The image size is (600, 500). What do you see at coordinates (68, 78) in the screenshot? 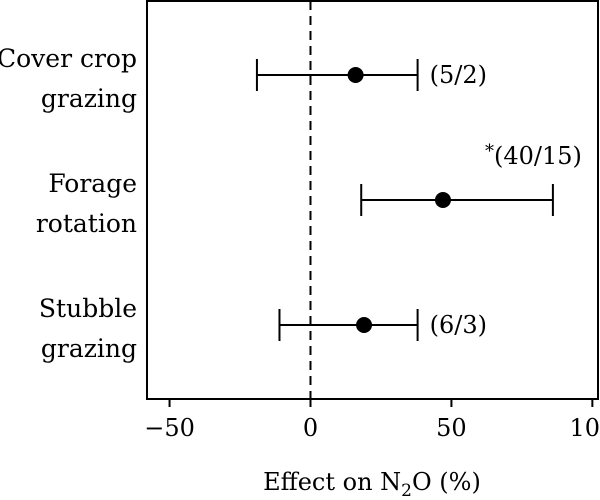
I see `category-label: Cover crop grazing` at bounding box center [68, 78].